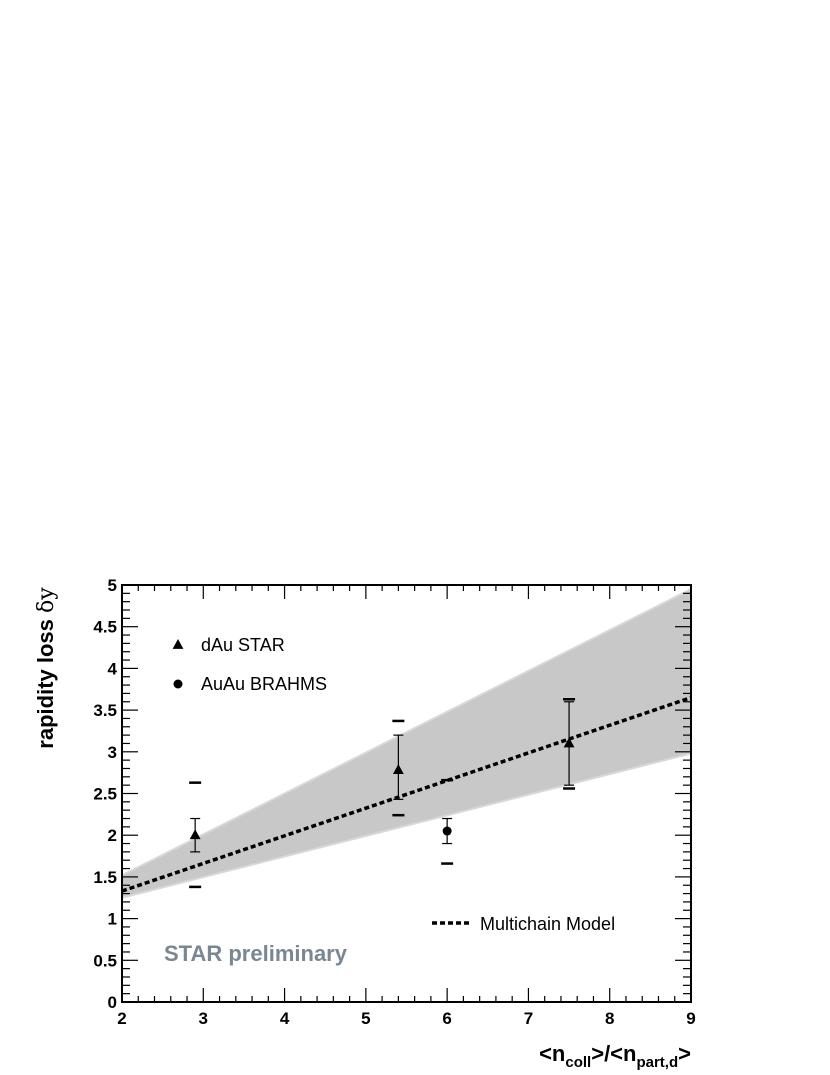 The width and height of the screenshot is (830, 1075). I want to click on legend-label-multichain-model: Multichain Model, so click(547, 924).